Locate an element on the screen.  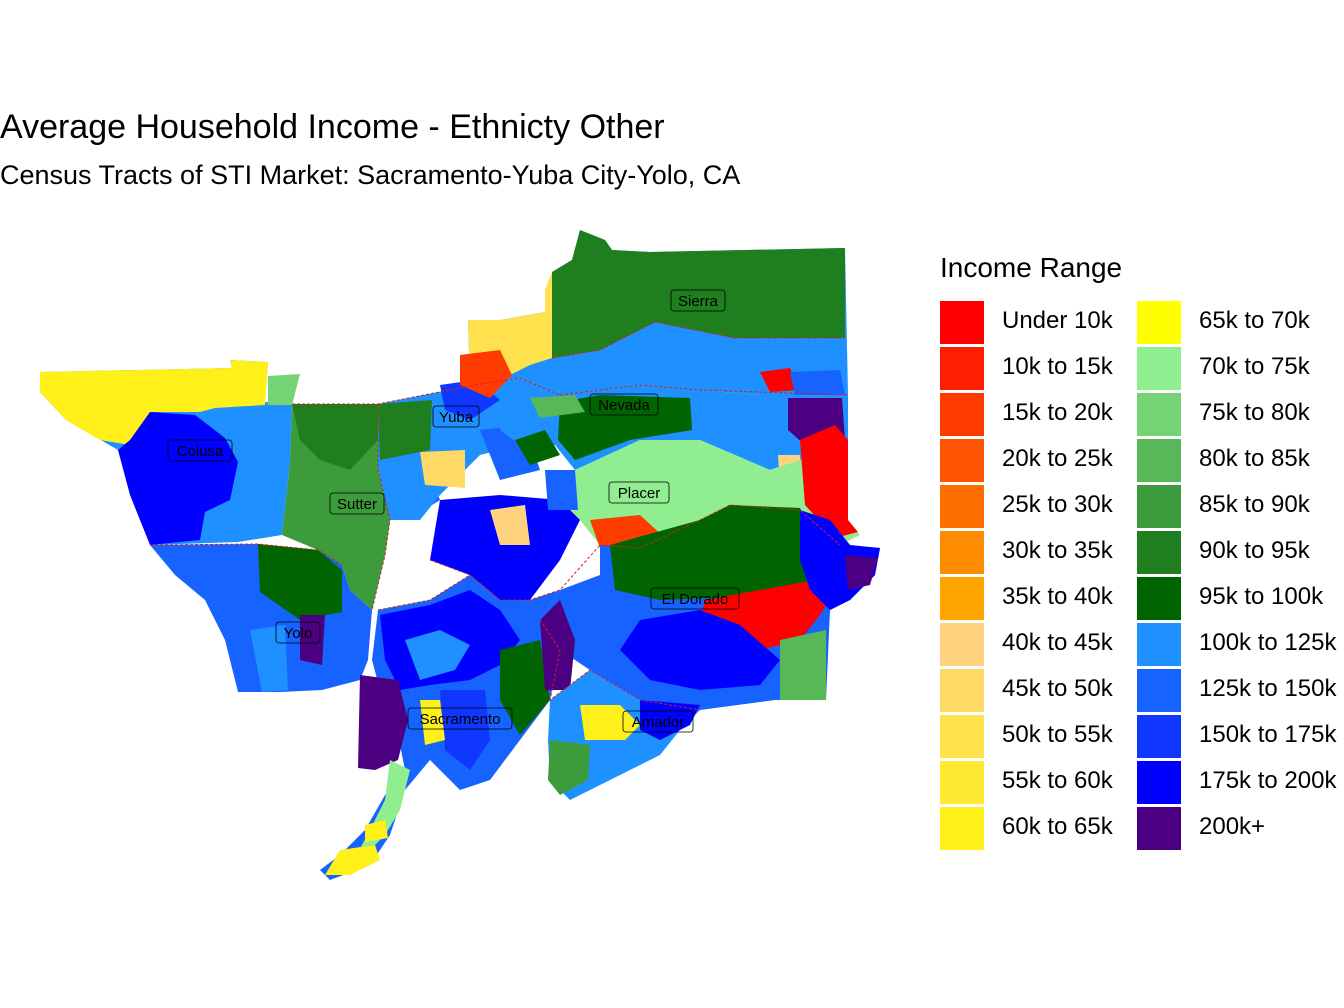
legend-label: 95k to 100k is located at coordinates (1261, 596).